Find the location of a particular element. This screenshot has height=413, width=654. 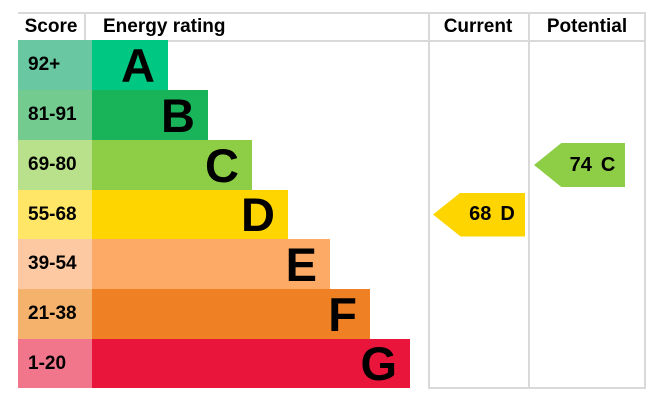

score-header: Score is located at coordinates (51, 26).